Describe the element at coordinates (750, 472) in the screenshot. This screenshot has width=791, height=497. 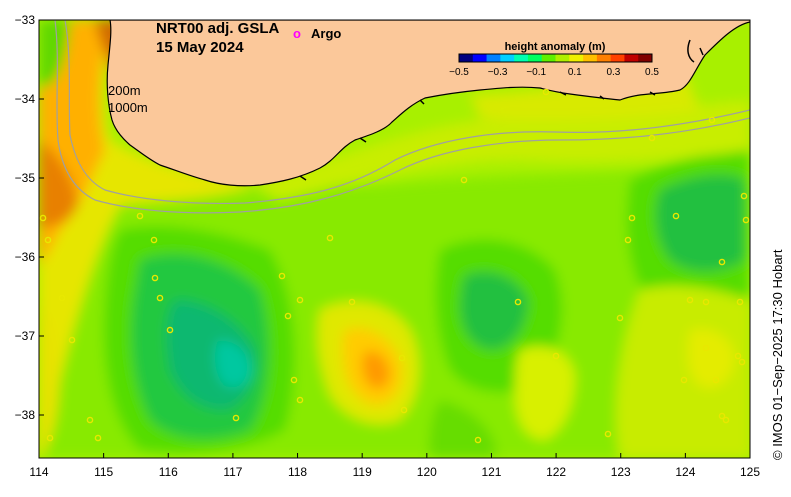
I see `x-tick-label: 125` at that location.